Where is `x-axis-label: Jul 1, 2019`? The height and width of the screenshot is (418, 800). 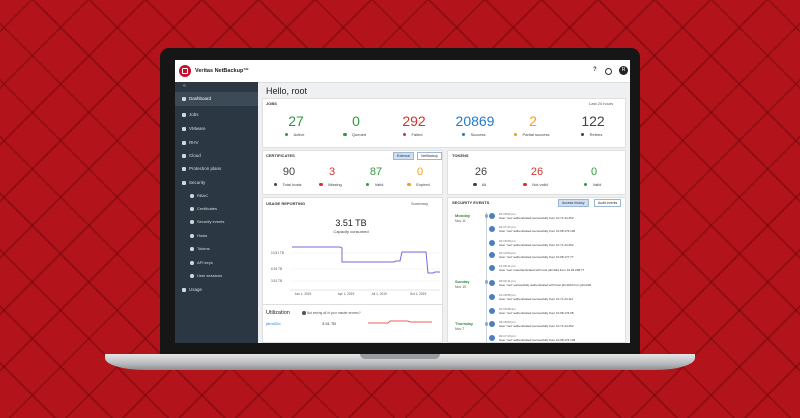 x-axis-label: Jul 1, 2019 is located at coordinates (379, 294).